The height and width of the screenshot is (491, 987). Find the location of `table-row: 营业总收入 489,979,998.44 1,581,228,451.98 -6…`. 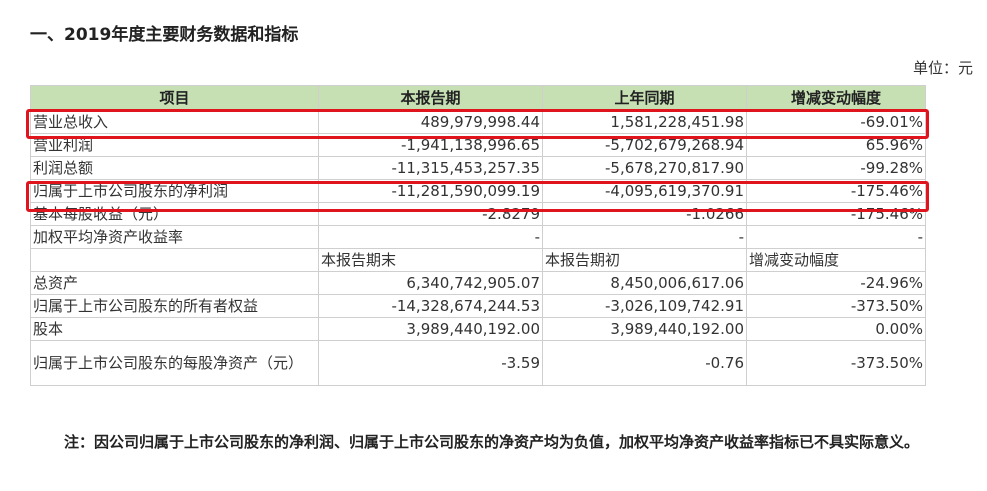

table-row: 营业总收入 489,979,998.44 1,581,228,451.98 -6… is located at coordinates (478, 122).